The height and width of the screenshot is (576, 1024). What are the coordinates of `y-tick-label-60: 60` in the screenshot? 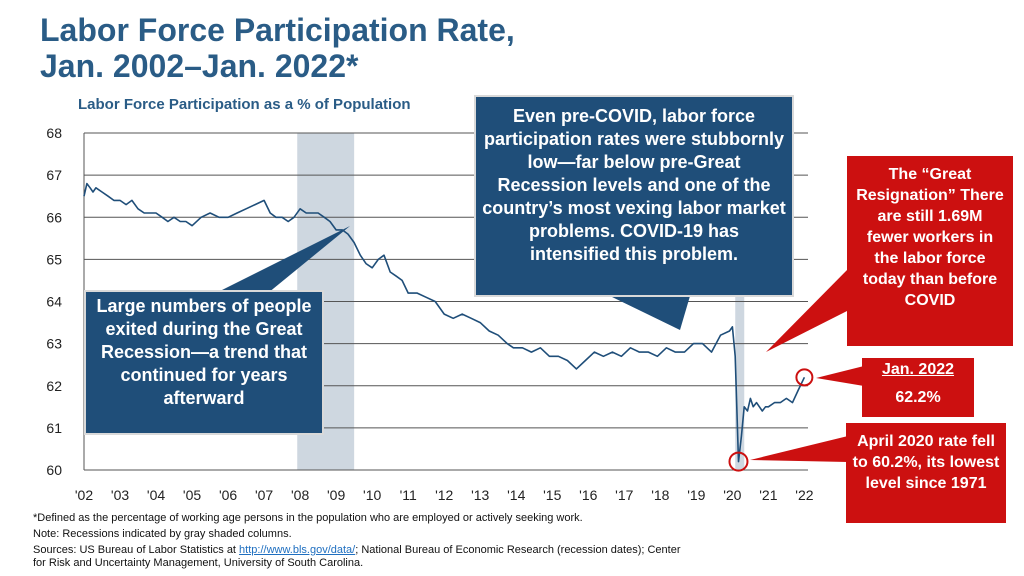 It's located at (54, 470).